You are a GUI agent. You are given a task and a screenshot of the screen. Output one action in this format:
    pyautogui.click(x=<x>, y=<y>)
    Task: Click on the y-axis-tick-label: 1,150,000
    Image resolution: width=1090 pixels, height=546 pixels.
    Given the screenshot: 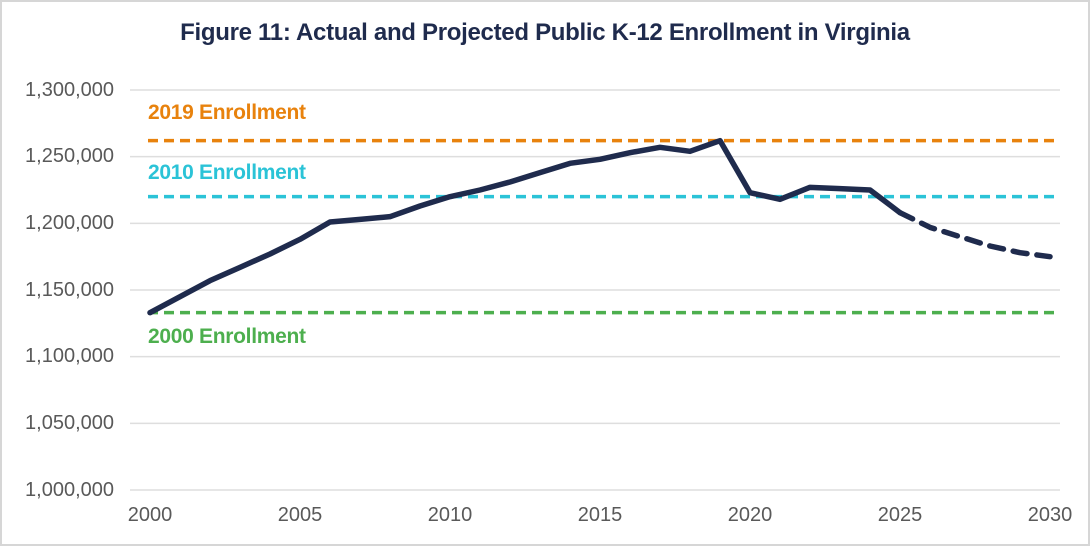 What is the action you would take?
    pyautogui.click(x=69, y=289)
    